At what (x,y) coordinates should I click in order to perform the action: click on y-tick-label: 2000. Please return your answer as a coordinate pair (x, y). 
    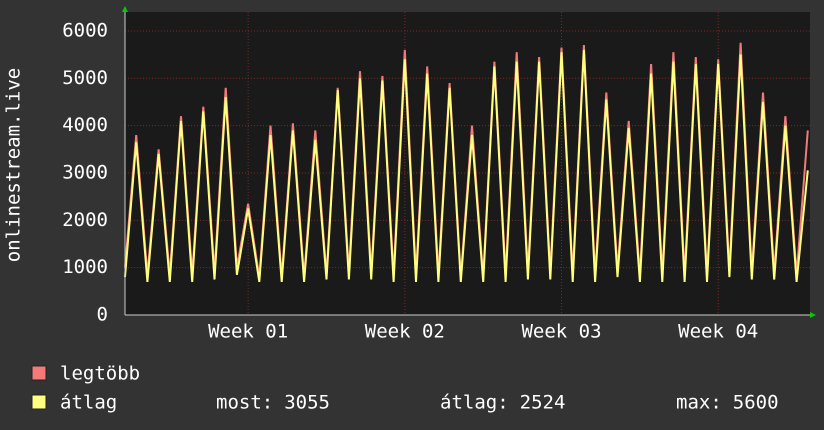
    Looking at the image, I should click on (85, 220).